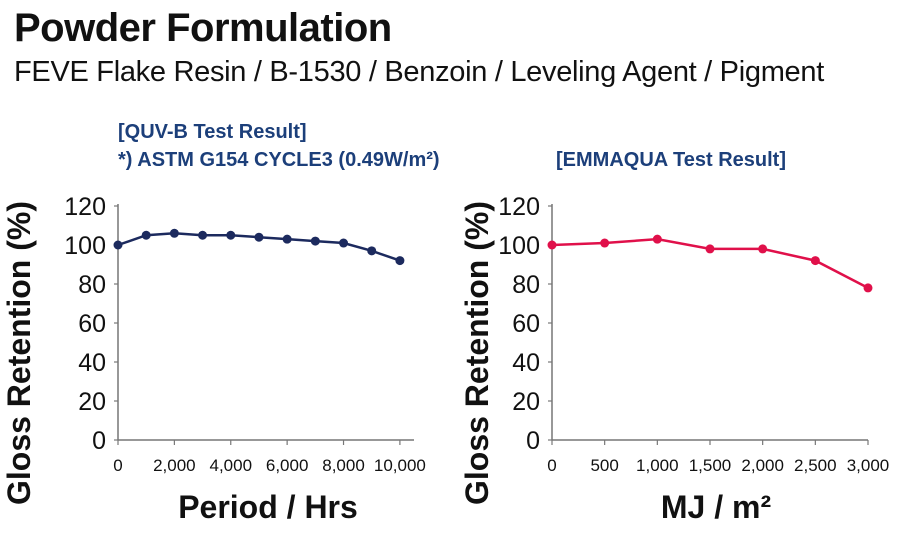  What do you see at coordinates (85, 246) in the screenshot?
I see `quv-y-tick-label: 100` at bounding box center [85, 246].